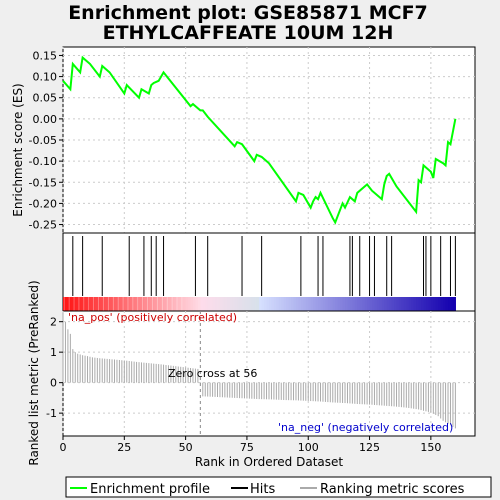 Image resolution: width=500 pixels, height=500 pixels. What do you see at coordinates (124, 447) in the screenshot?
I see `metric-xtick-label: 25` at bounding box center [124, 447].